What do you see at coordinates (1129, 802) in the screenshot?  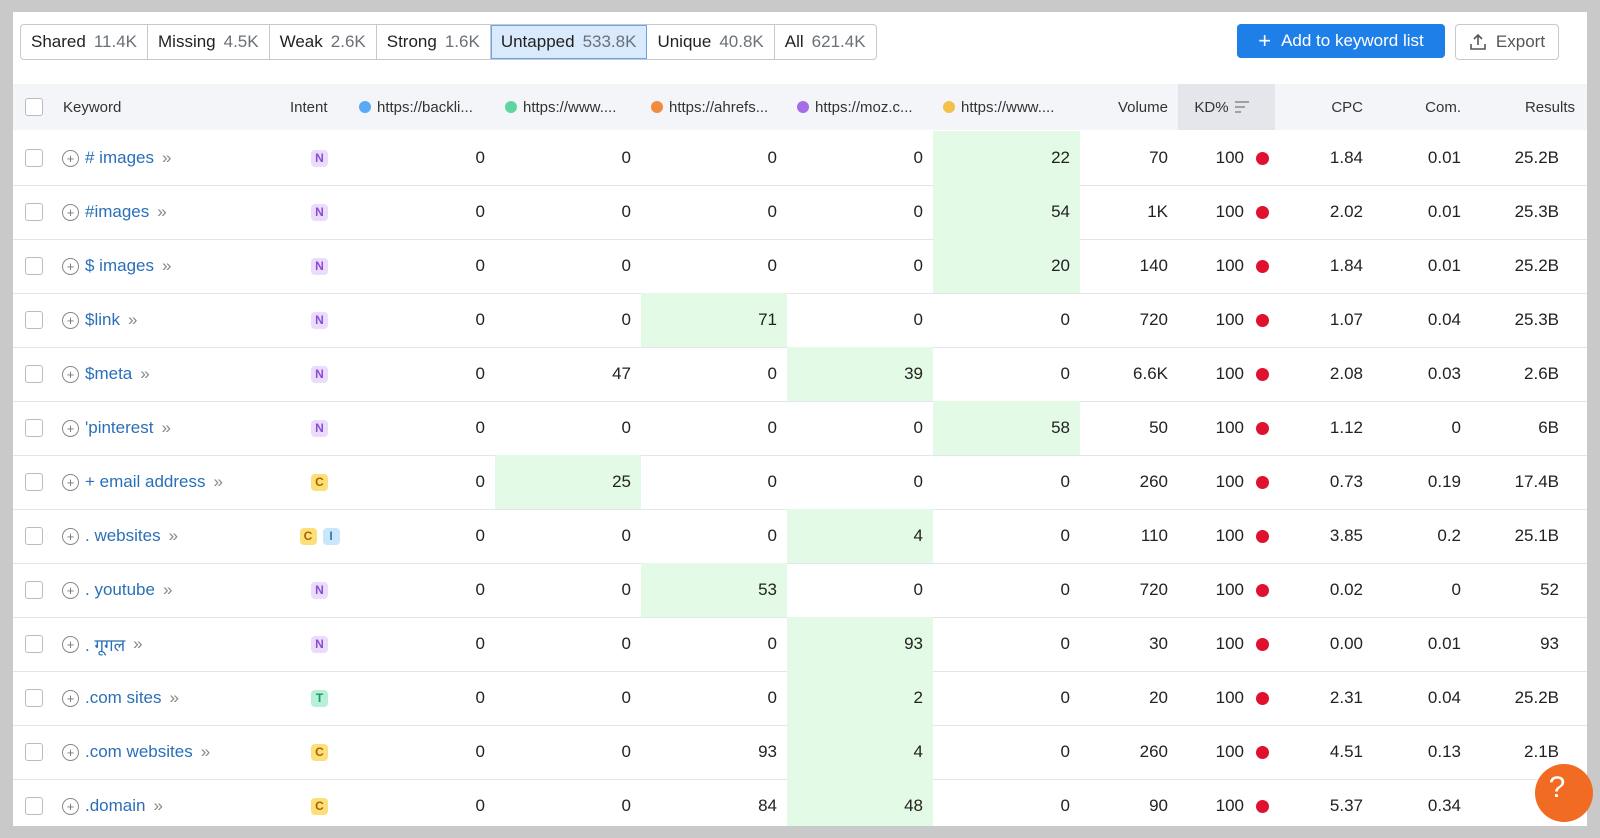 I see `cell: 90` at bounding box center [1129, 802].